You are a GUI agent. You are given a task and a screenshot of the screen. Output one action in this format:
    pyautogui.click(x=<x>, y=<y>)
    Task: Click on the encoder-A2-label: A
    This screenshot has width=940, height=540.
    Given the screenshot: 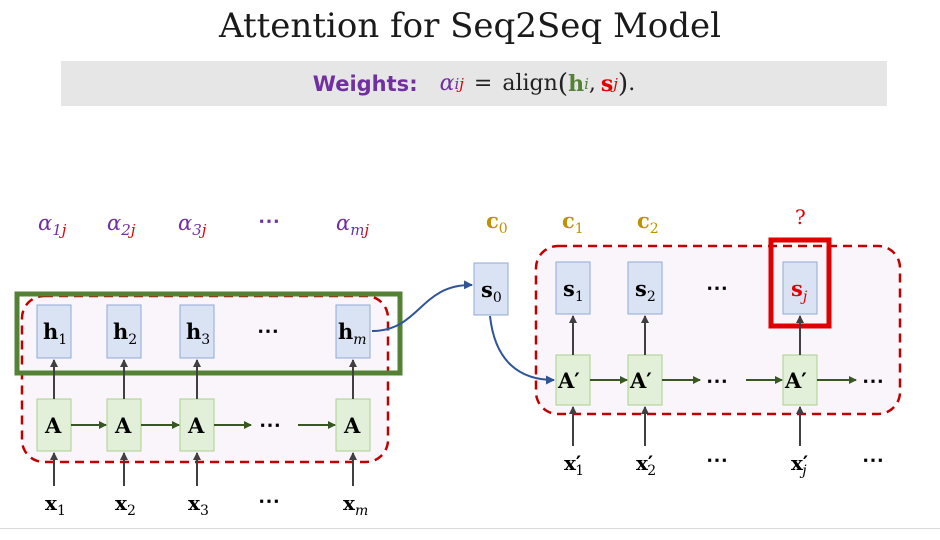 What is the action you would take?
    pyautogui.click(x=123, y=425)
    